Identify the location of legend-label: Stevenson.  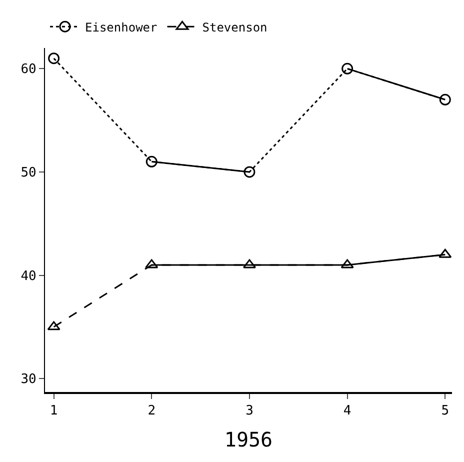
(235, 27).